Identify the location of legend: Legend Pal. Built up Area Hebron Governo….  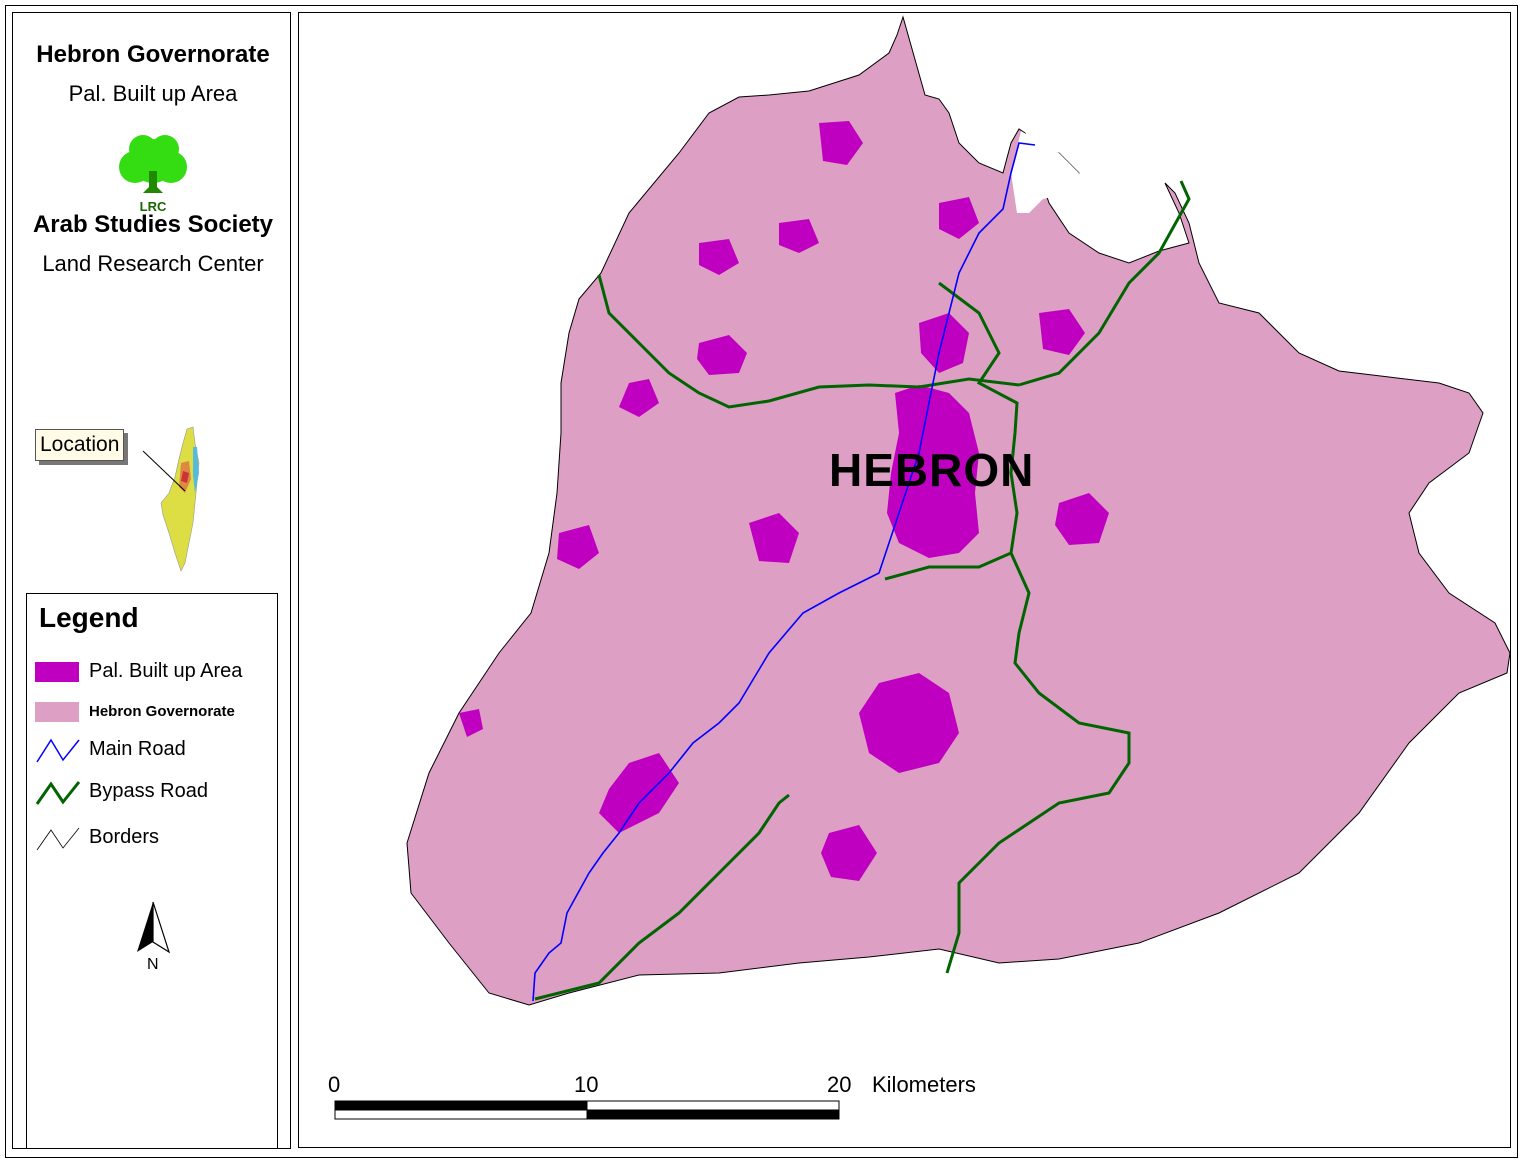
(152, 871).